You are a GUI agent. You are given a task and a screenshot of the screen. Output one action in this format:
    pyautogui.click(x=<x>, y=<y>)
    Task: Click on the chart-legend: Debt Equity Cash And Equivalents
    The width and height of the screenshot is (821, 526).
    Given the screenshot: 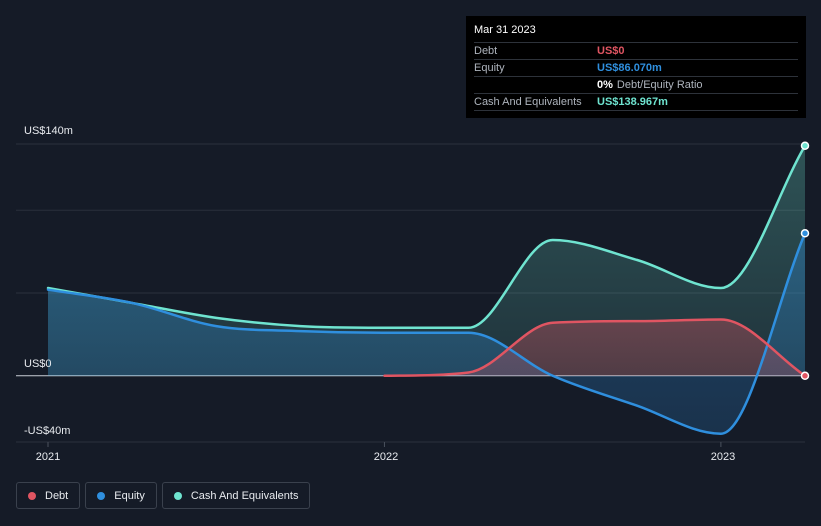 What is the action you would take?
    pyautogui.click(x=165, y=495)
    